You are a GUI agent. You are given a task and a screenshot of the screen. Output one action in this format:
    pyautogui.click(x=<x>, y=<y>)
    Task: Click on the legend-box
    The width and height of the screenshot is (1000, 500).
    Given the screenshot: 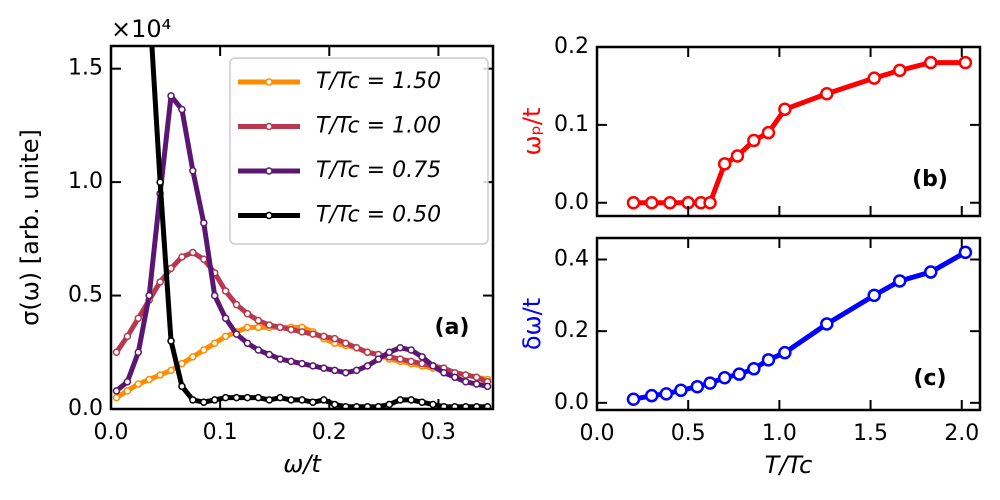 What is the action you would take?
    pyautogui.click(x=359, y=151)
    